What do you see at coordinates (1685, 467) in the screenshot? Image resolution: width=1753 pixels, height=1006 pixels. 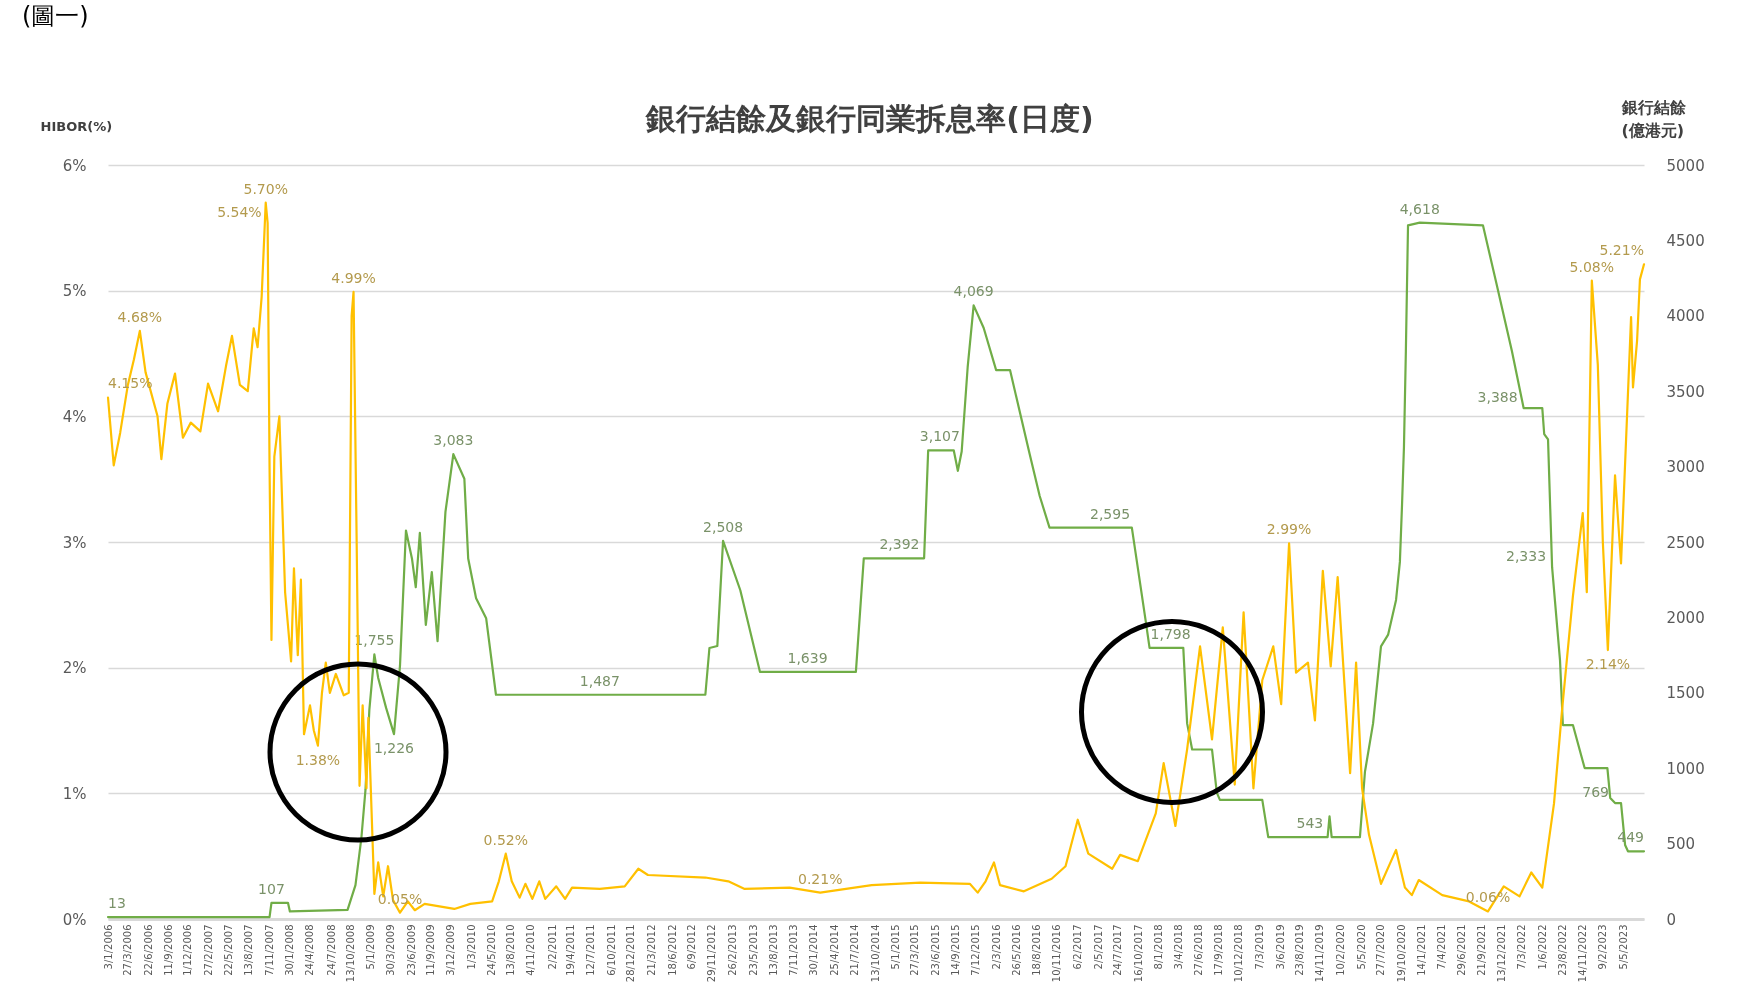 I see `y2-tick-label: 3000` at bounding box center [1685, 467].